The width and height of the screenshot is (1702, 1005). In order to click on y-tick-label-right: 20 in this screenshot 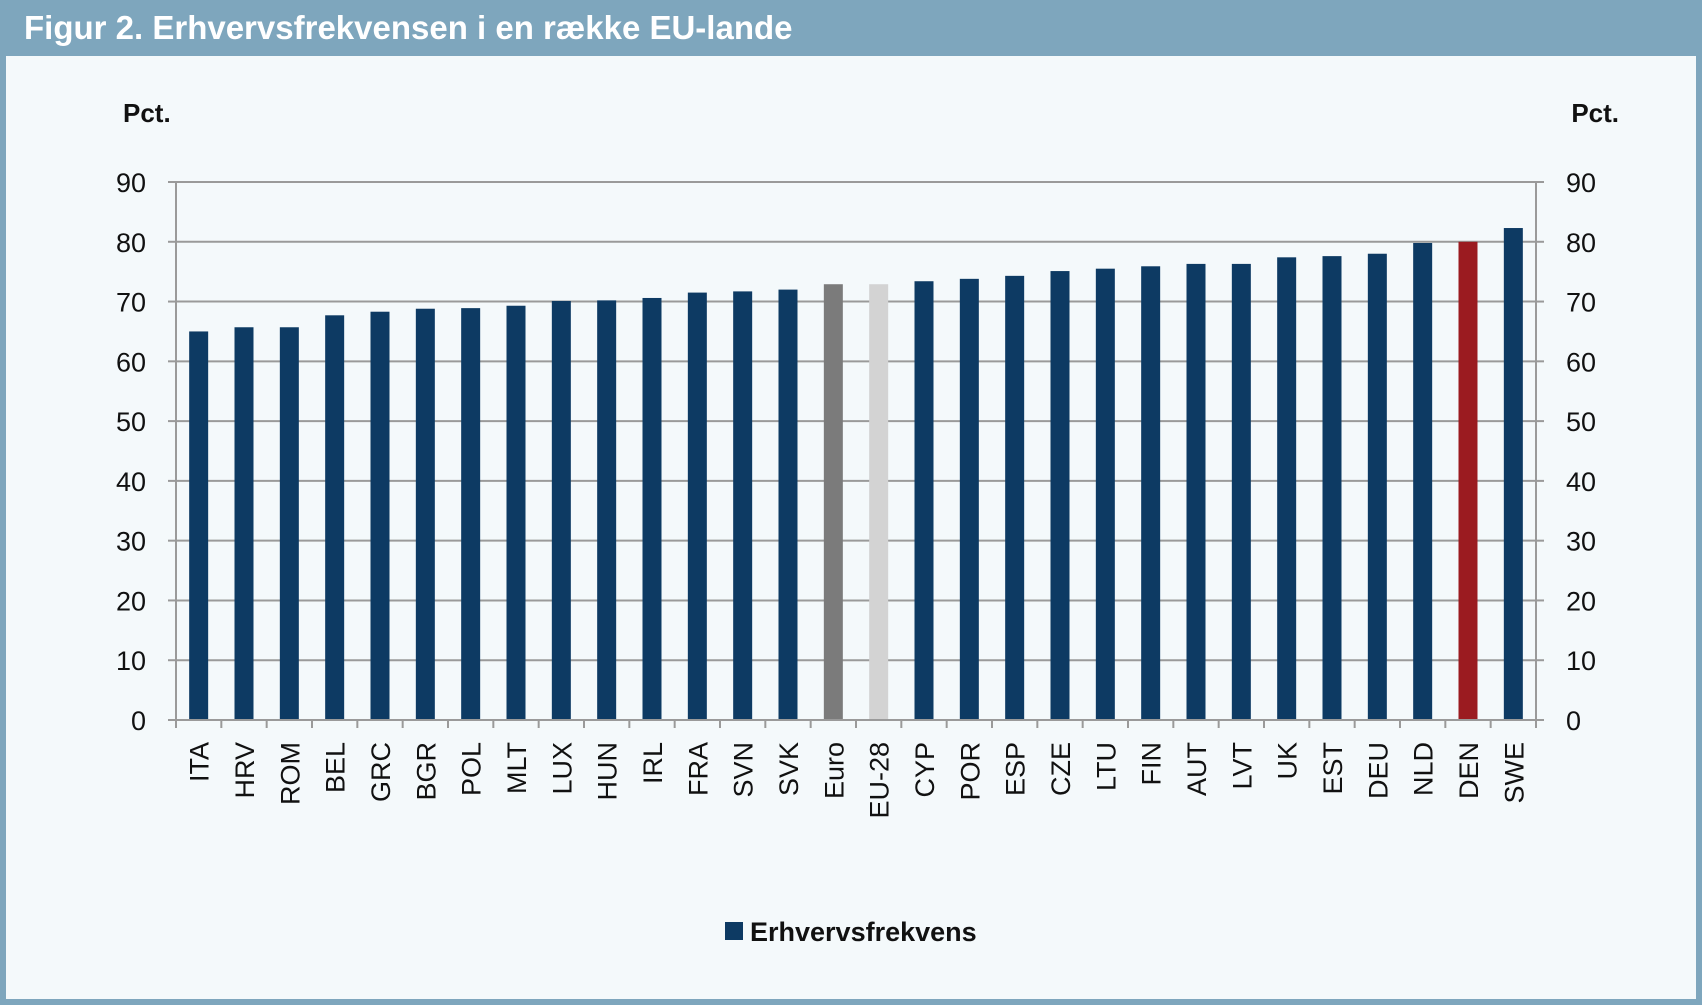, I will do `click(1581, 601)`.